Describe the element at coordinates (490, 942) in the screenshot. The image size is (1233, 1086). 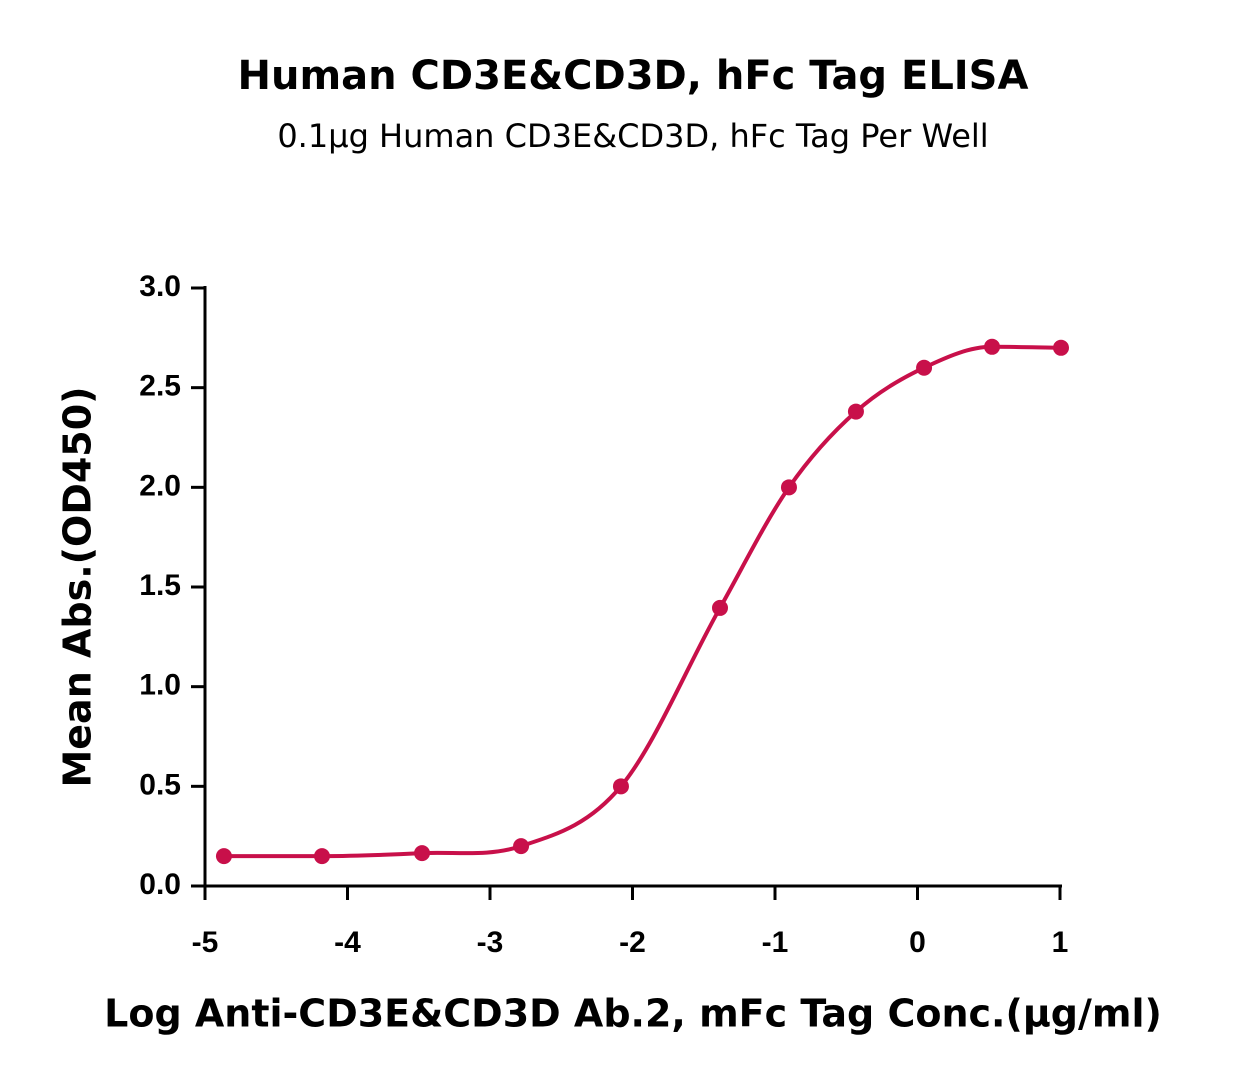
I see `x-tick-label: -3` at that location.